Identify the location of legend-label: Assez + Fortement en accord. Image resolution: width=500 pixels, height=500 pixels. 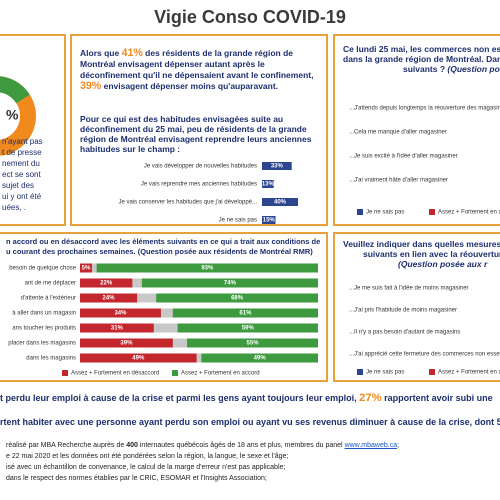
(220, 374).